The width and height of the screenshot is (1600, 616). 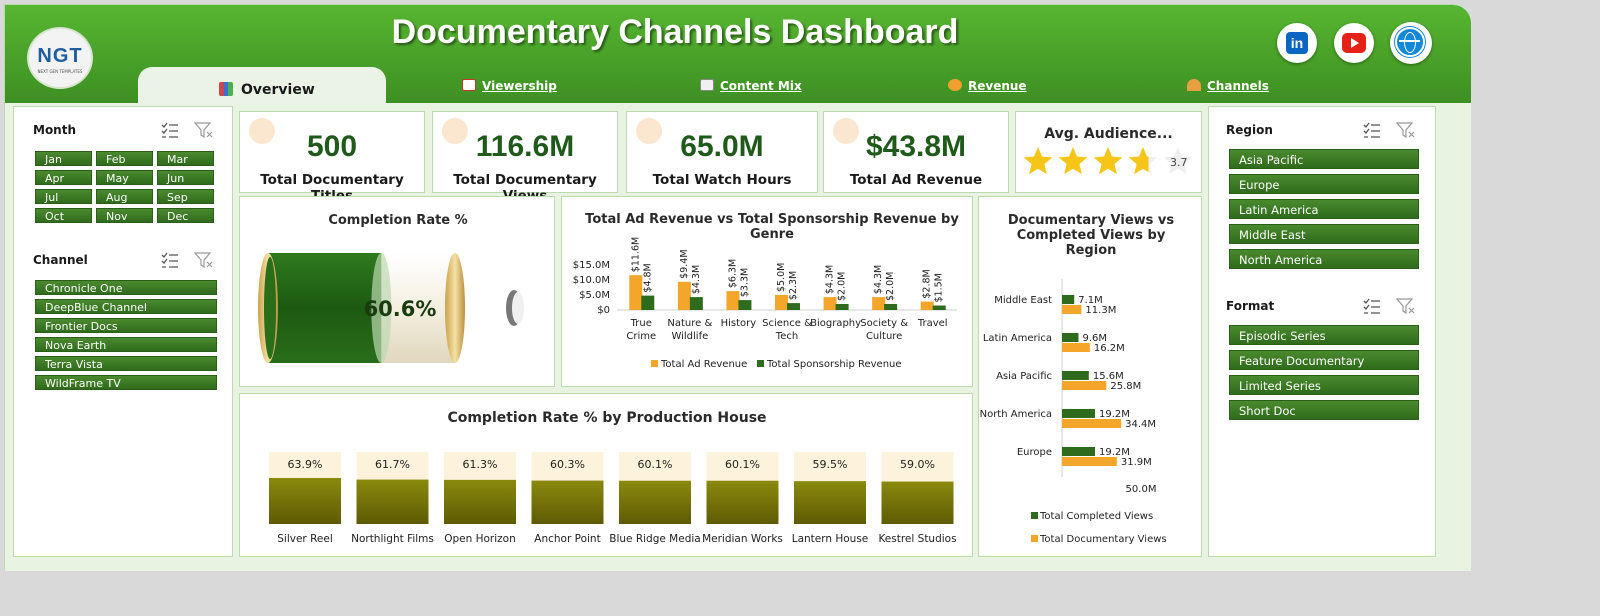 What do you see at coordinates (1114, 452) in the screenshot?
I see `data-label: 19.2M` at bounding box center [1114, 452].